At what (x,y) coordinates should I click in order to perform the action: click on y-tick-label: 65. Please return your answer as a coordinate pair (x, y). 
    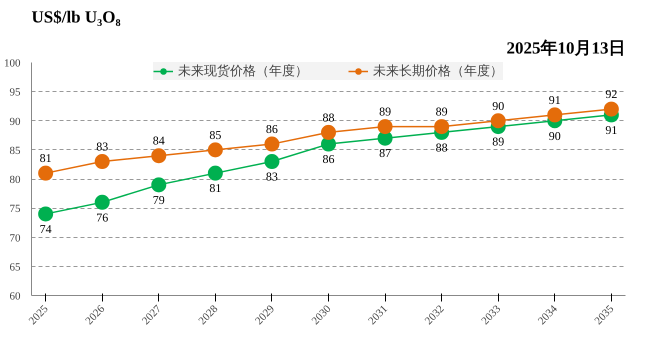
    Looking at the image, I should click on (15, 267).